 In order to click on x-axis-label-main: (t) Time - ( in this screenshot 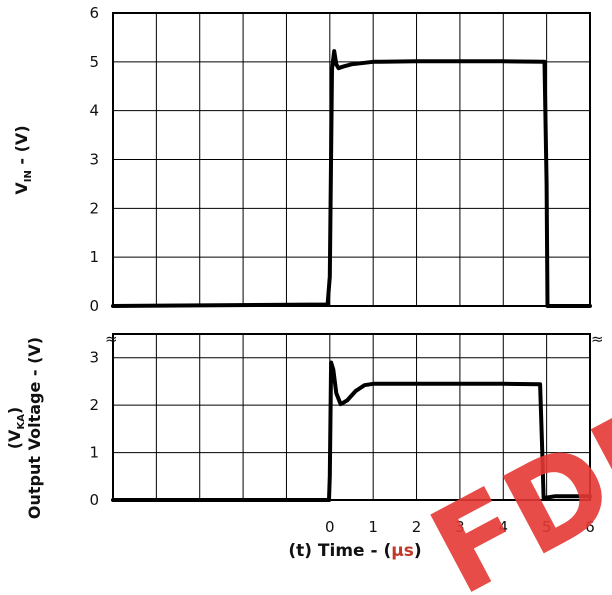, I will do `click(339, 551)`.